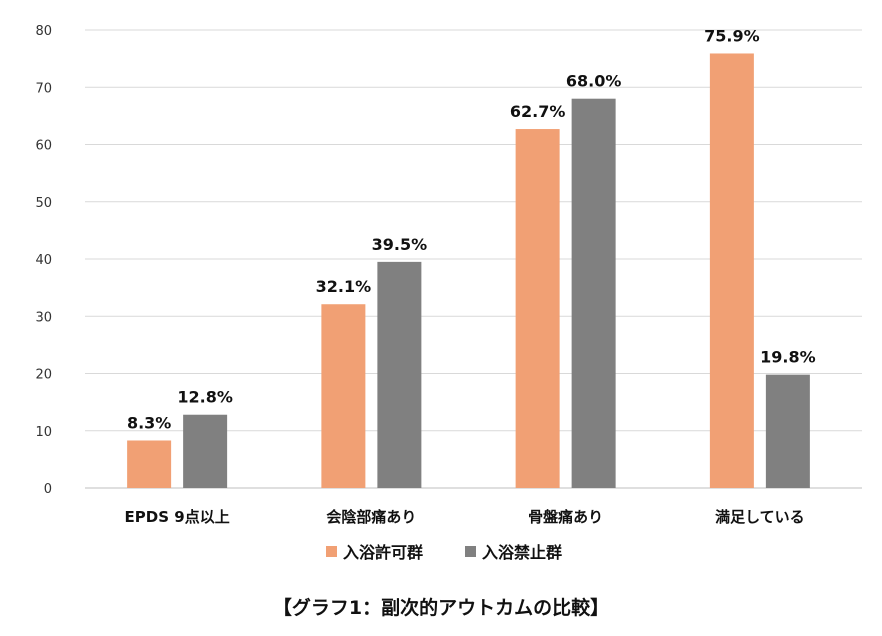 The width and height of the screenshot is (882, 636). I want to click on y-tick-label: 30, so click(43, 317).